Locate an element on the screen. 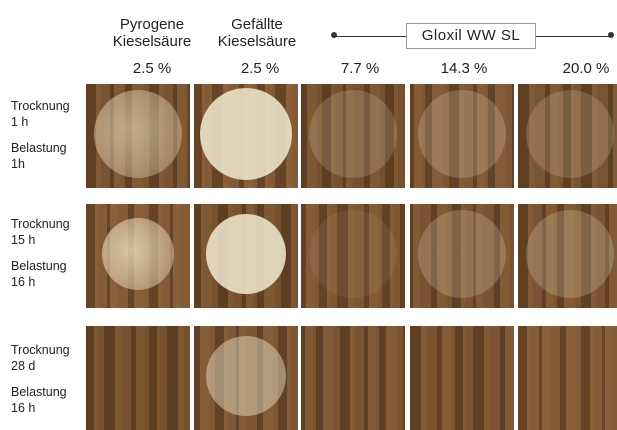 The height and width of the screenshot is (430, 617). row2-trocknung-value: 15 h is located at coordinates (23, 240).